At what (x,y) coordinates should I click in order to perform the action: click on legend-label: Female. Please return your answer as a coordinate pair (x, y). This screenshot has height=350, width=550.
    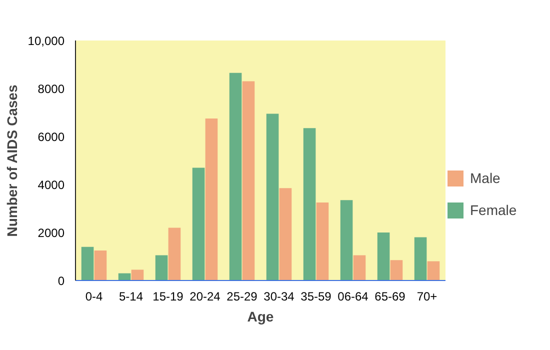
    Looking at the image, I should click on (493, 210).